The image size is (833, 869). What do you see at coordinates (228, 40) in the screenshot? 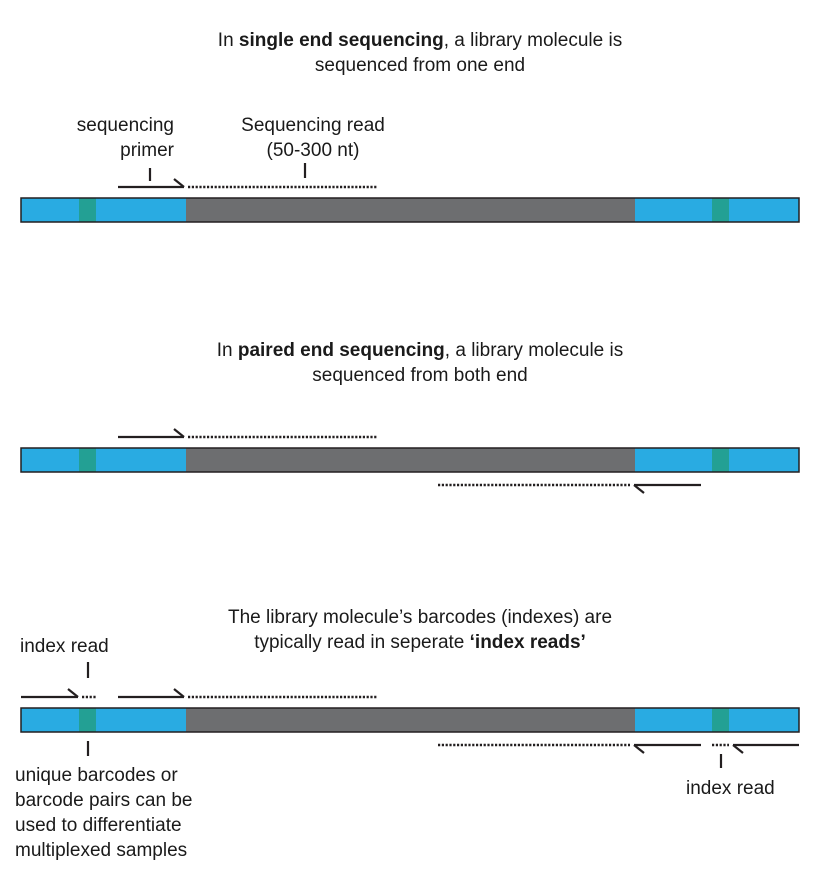
I see `section1-title-pre: In` at bounding box center [228, 40].